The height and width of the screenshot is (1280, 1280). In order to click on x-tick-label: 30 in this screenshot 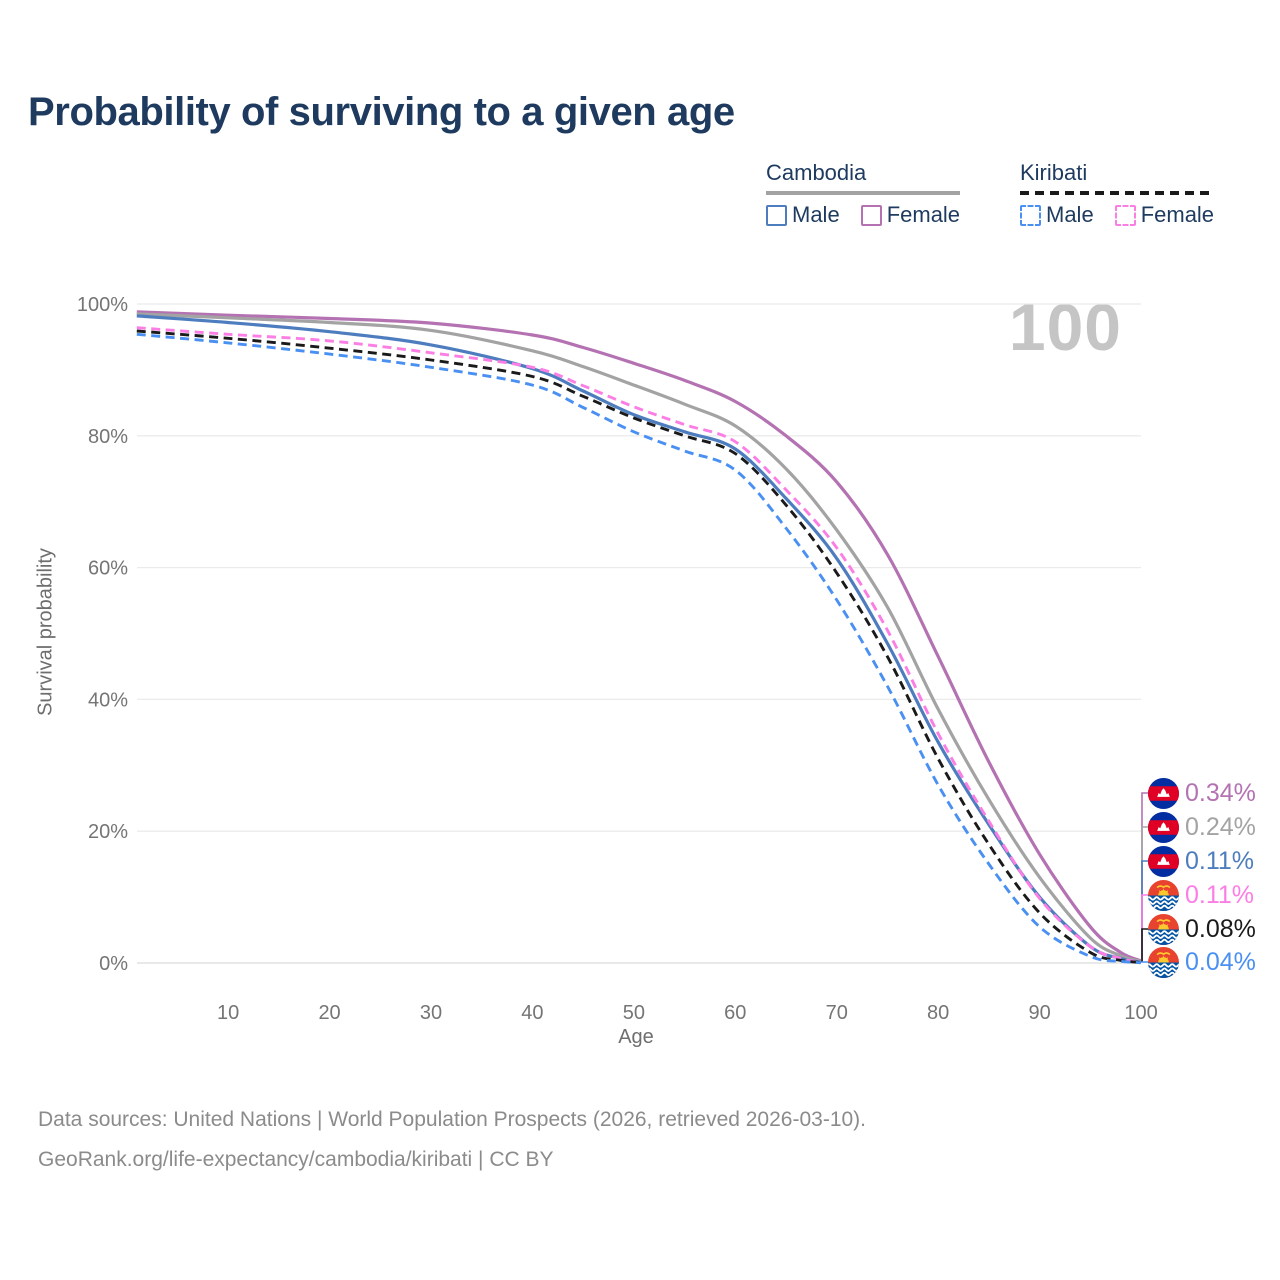, I will do `click(431, 1013)`.